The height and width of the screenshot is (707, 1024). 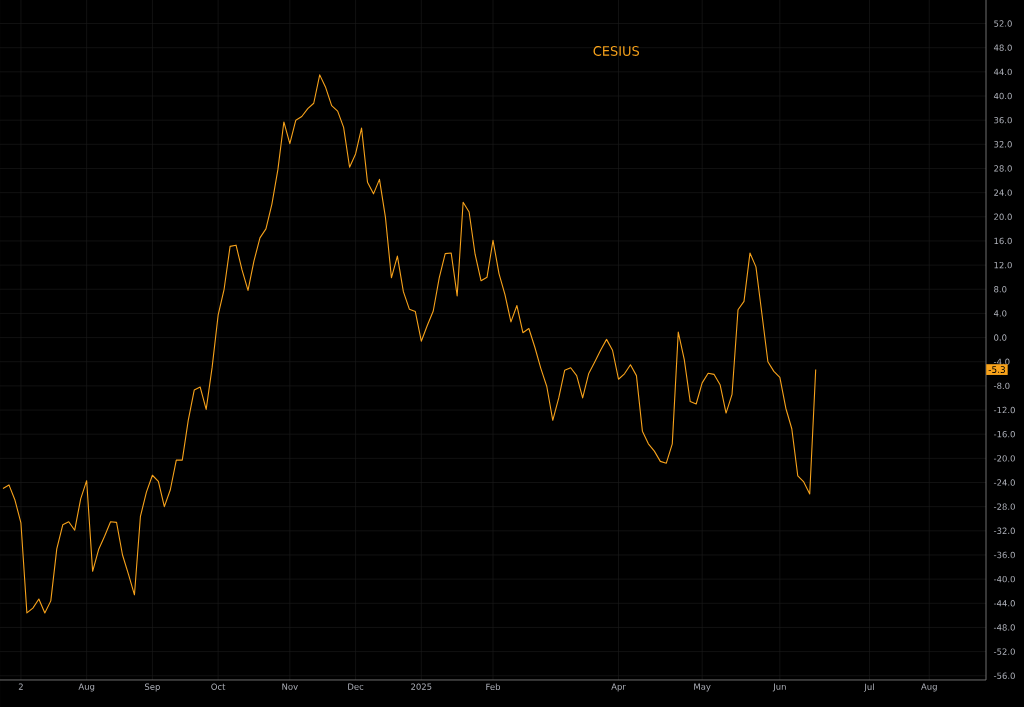 I want to click on y-tick-label: -28.0, so click(x=1004, y=506).